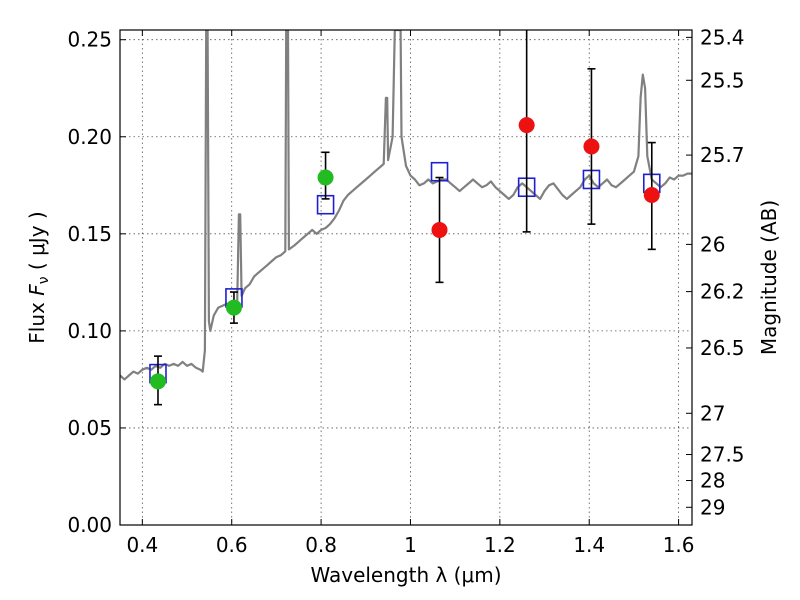  I want to click on y-tick-label: 0.25, so click(89, 40).